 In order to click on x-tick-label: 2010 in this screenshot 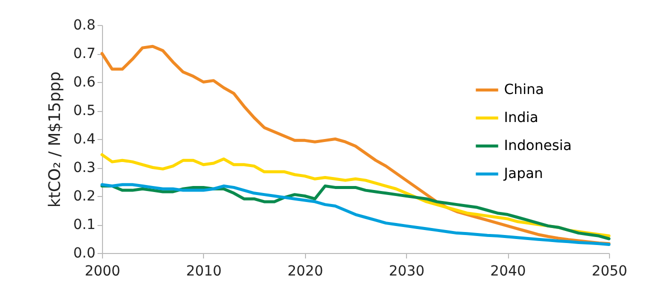, I will do `click(204, 272)`.